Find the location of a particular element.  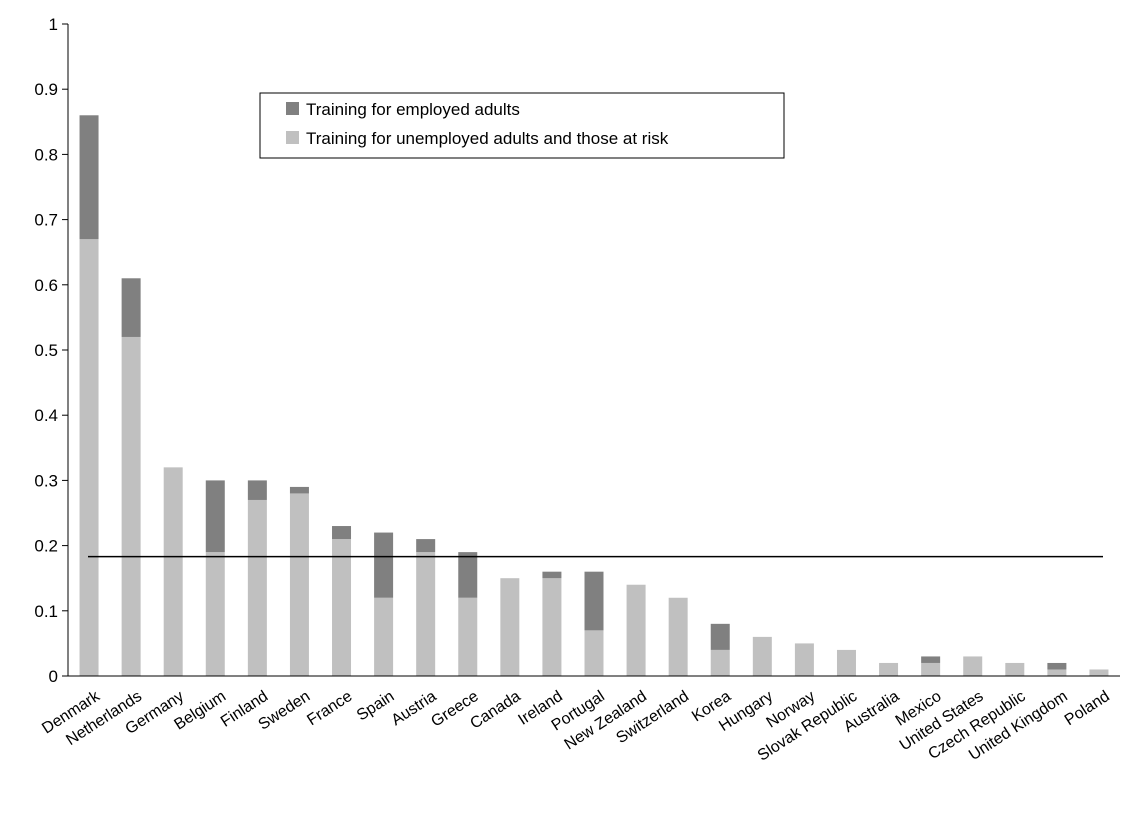

y-tick-label: 0.9 is located at coordinates (46, 89).